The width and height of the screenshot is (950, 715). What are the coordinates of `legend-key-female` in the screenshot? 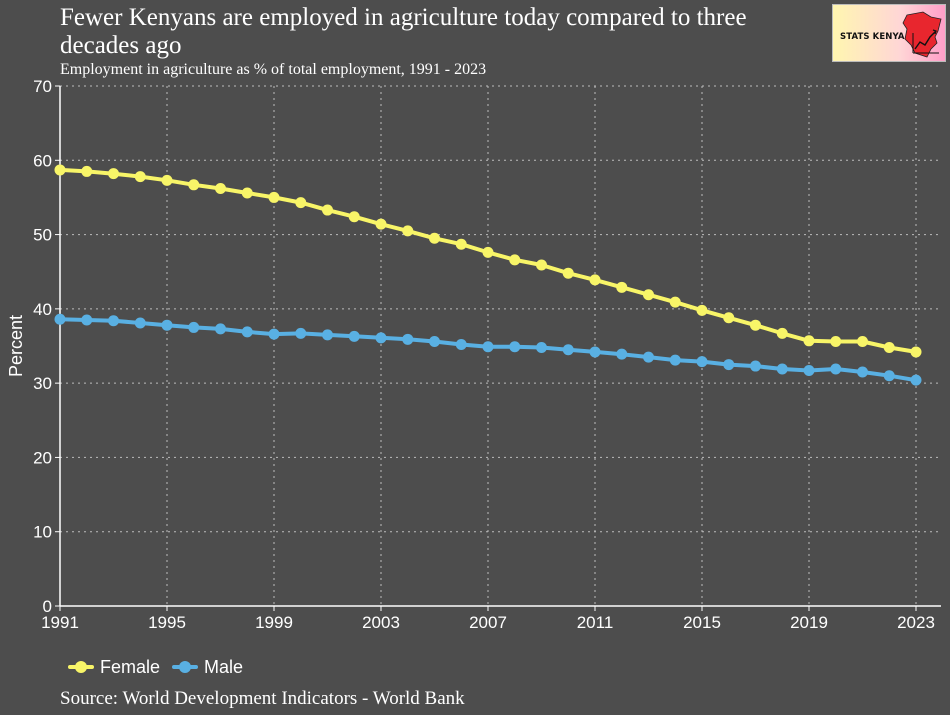 It's located at (81, 667).